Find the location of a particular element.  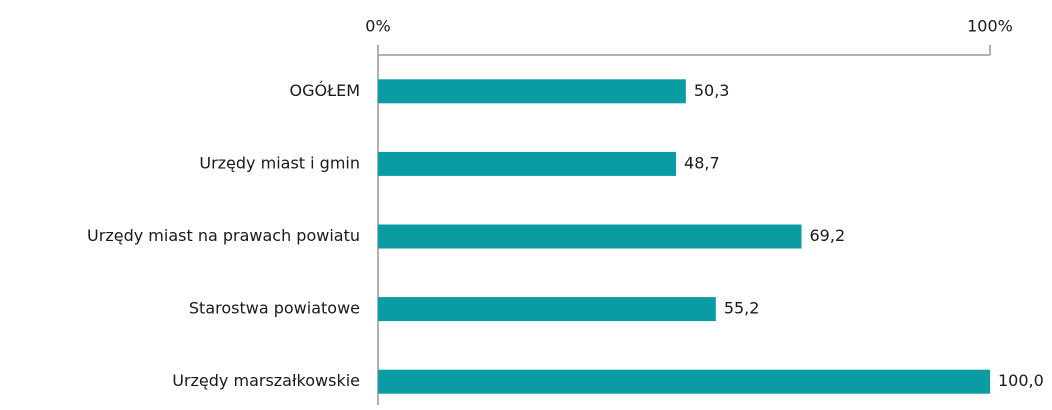

value-label: 69,2 is located at coordinates (828, 235).